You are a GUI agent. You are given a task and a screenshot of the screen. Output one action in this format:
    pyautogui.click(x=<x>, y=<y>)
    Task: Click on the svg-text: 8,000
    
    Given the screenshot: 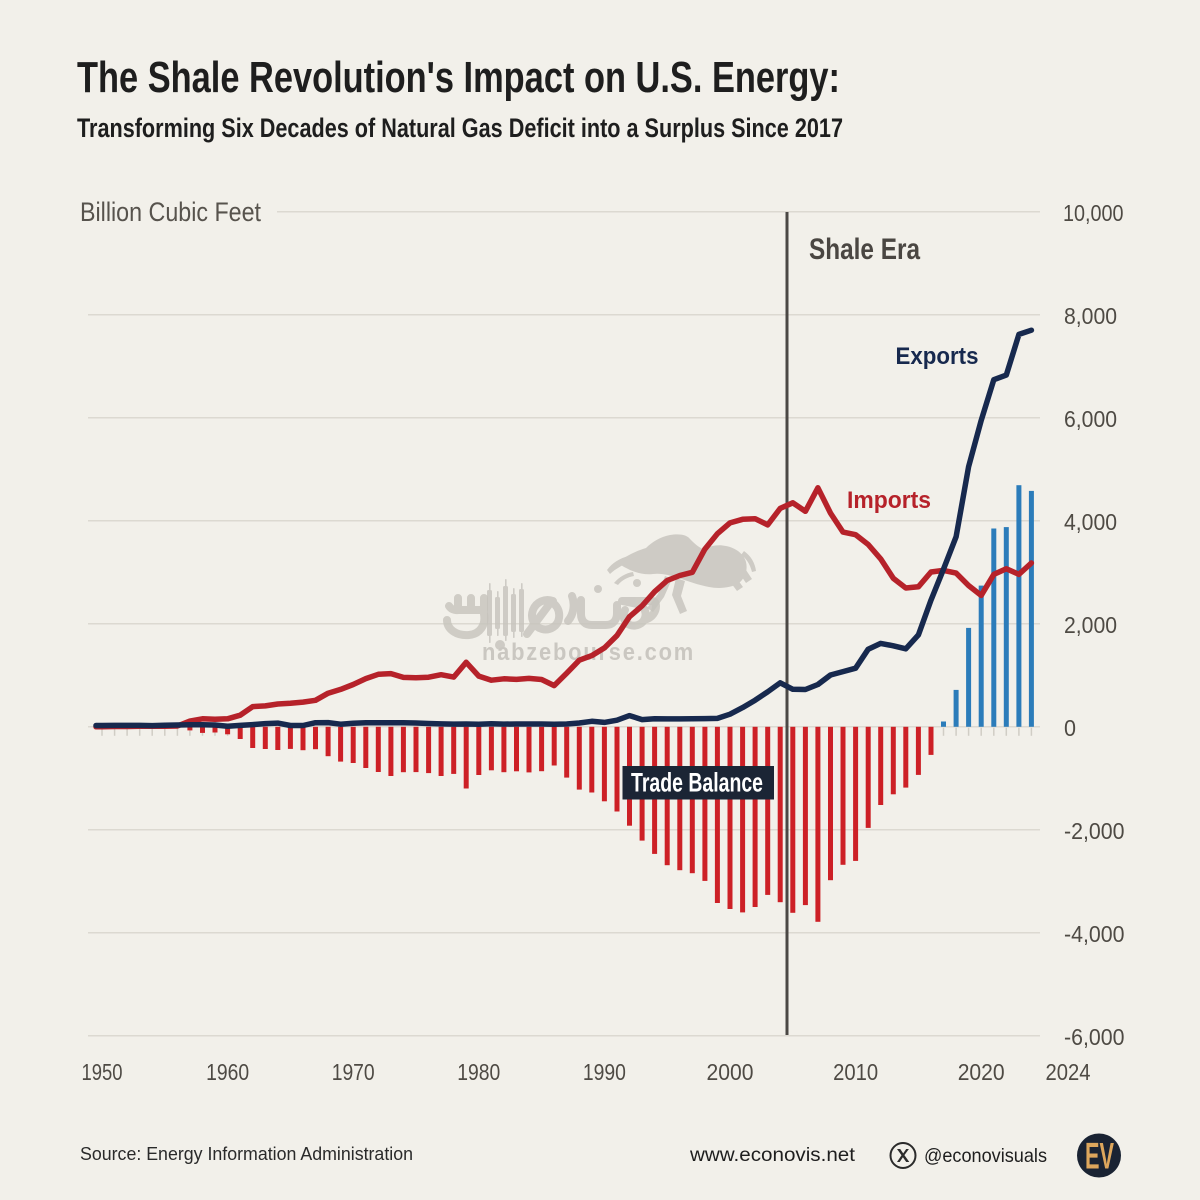 What is the action you would take?
    pyautogui.click(x=1090, y=316)
    